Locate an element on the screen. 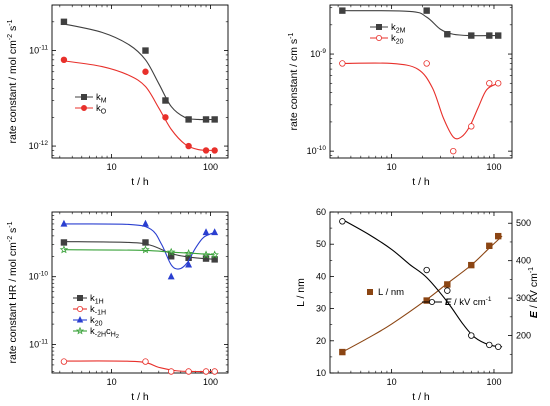 Image resolution: width=550 pixels, height=406 pixels. y-axis-label: L / nm is located at coordinates (301, 292).